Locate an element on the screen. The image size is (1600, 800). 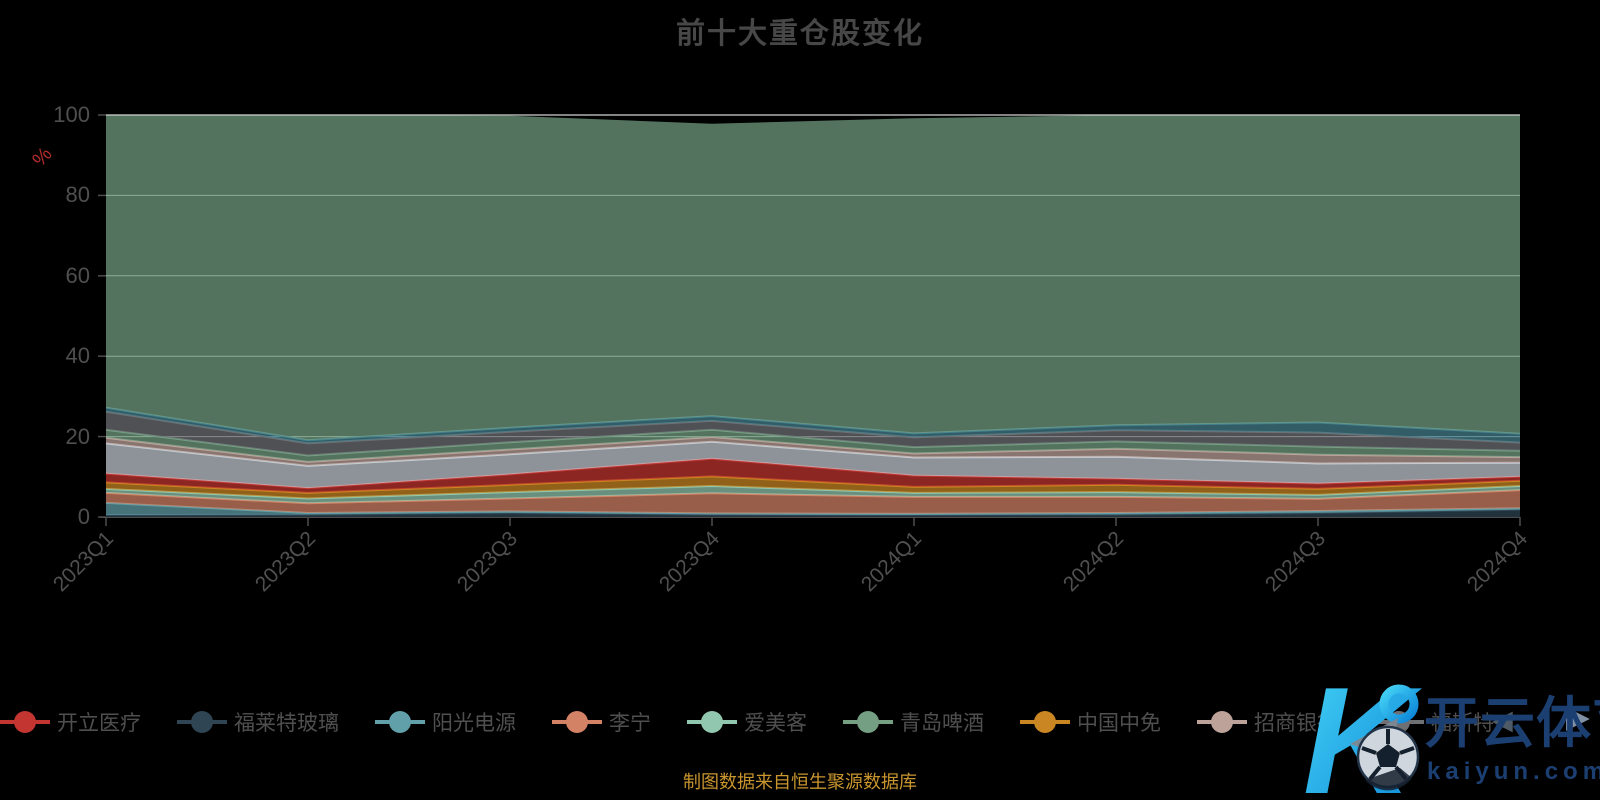
legend: 开立医疗 福莱特玻璃 阳光电源 李宁 爱美客 青岛啤酒 中国中免 招商银行 福斯特 is located at coordinates (800, 722).